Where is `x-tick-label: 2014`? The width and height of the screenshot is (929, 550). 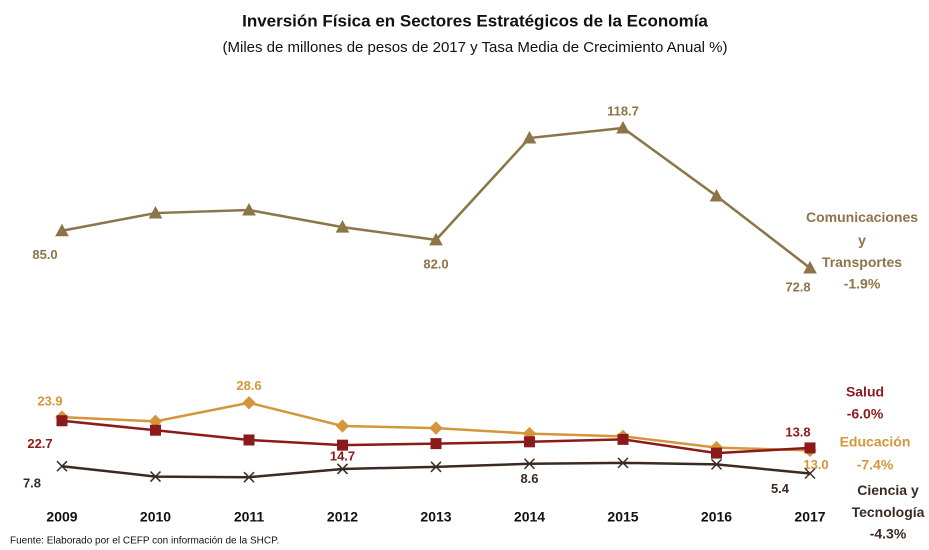
x-tick-label: 2014 is located at coordinates (529, 517).